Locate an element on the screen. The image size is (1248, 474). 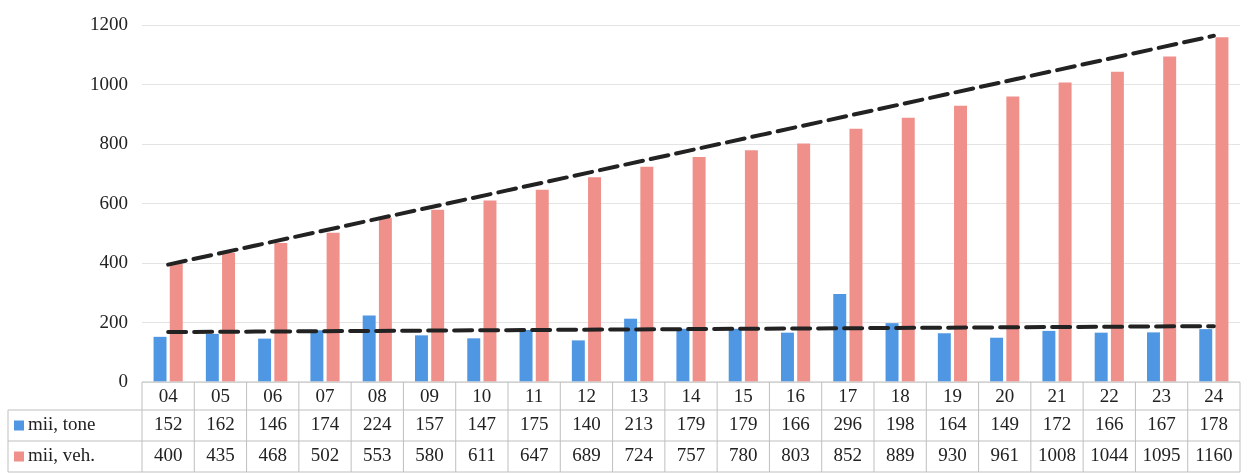
x-tick-label: 06 is located at coordinates (273, 396).